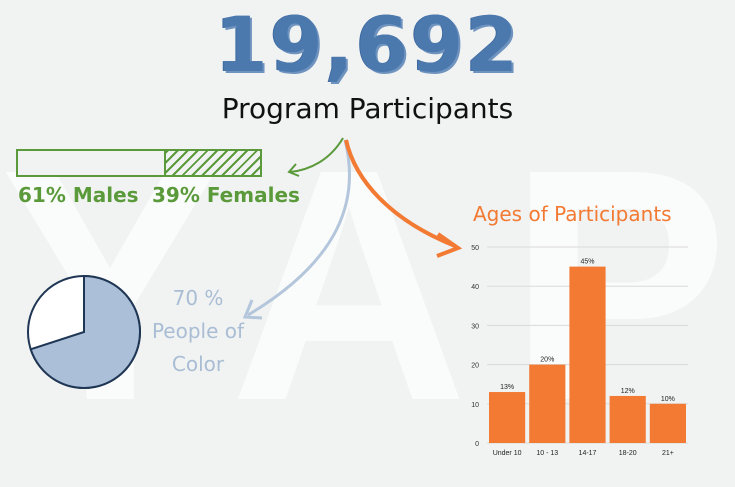  I want to click on participant-subtitle: Program Participants, so click(367, 108).